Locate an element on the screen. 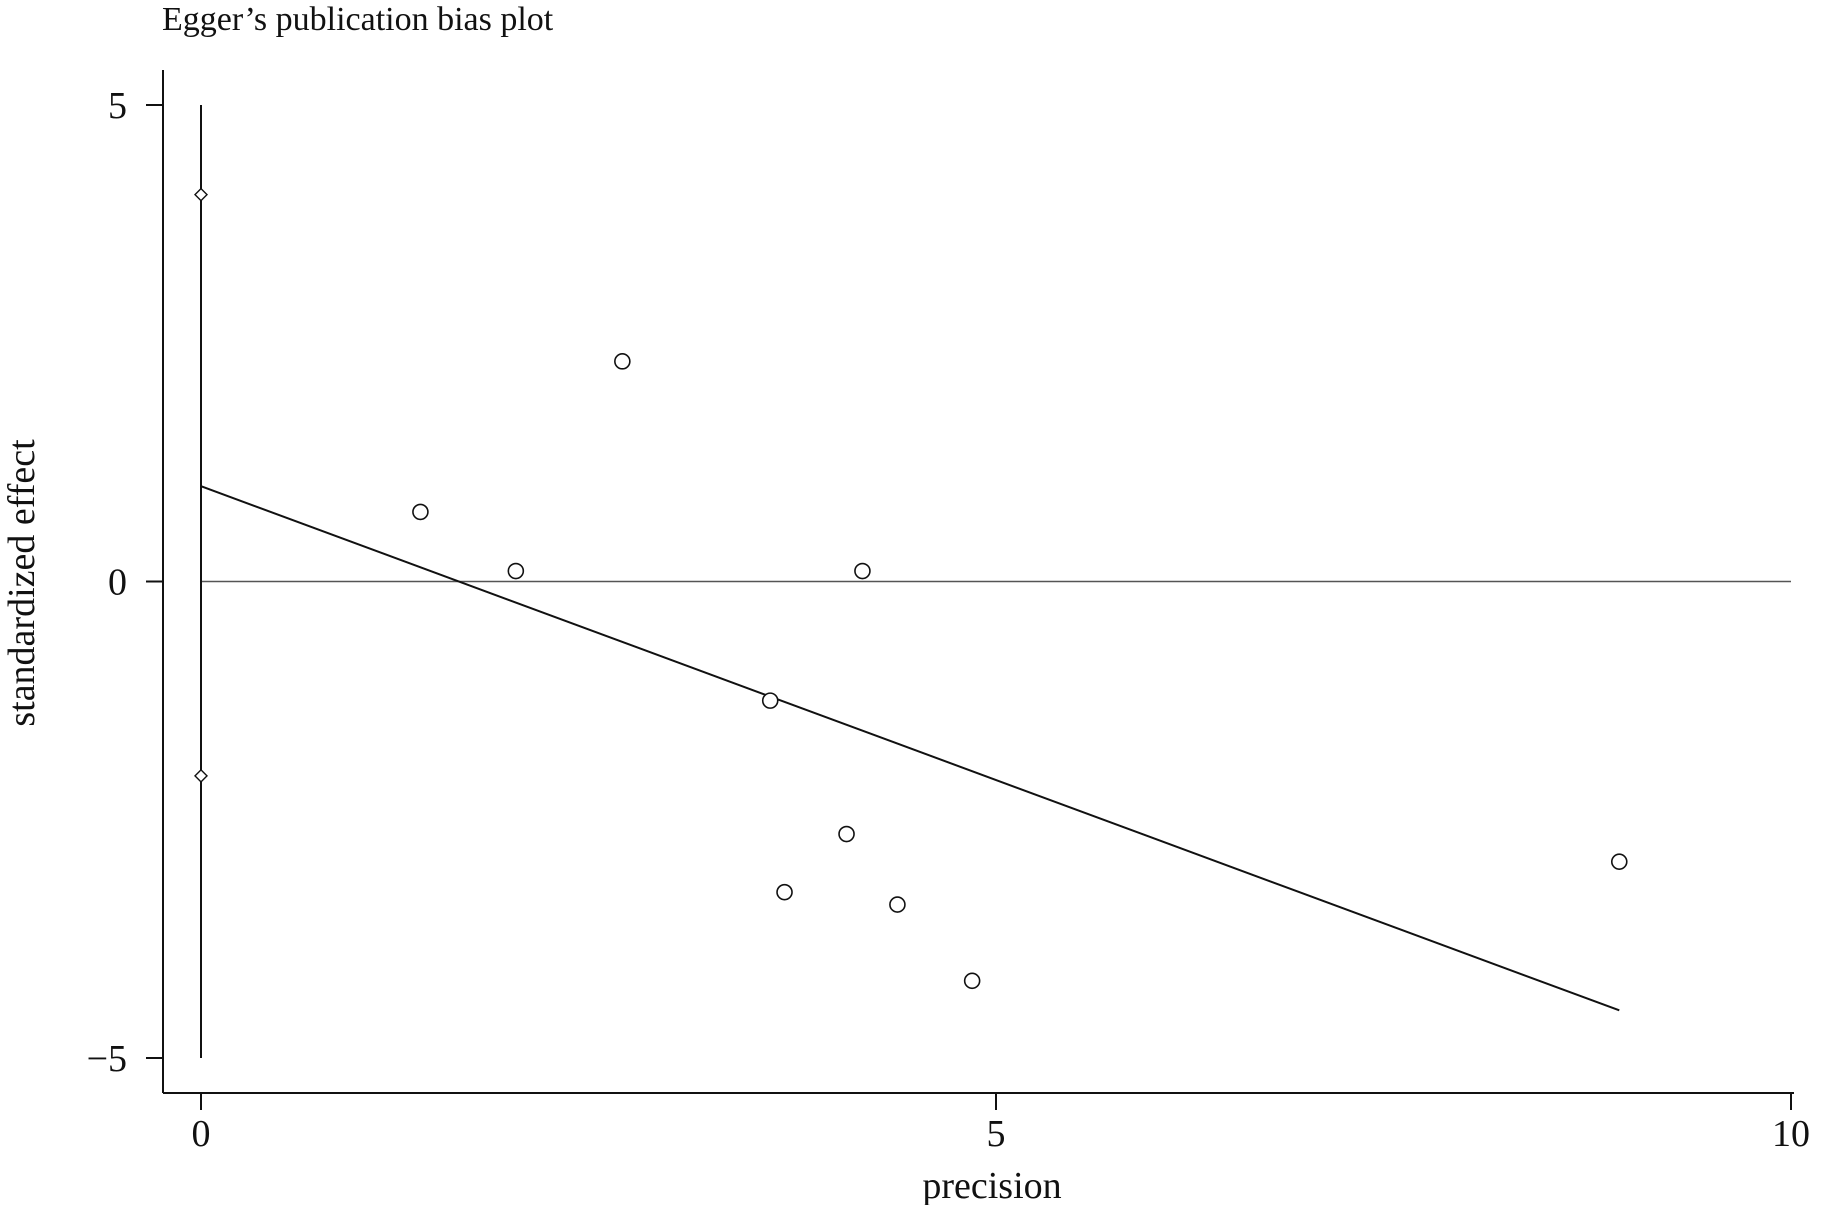  x-axis: 0 5 10 is located at coordinates (1001, 1124).